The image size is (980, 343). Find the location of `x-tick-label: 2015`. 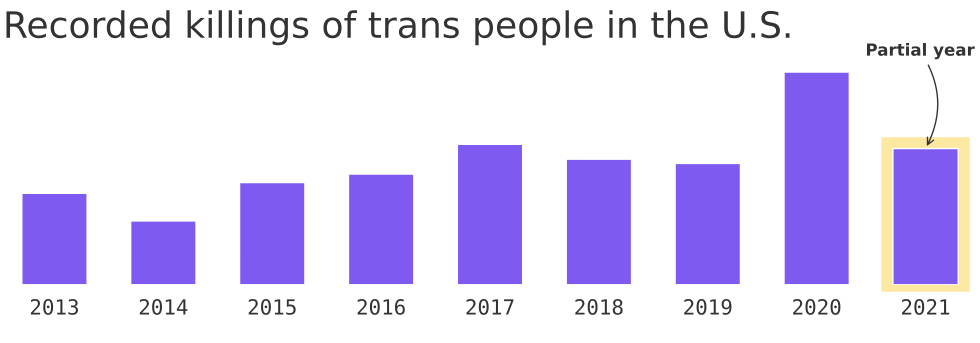

x-tick-label: 2015 is located at coordinates (272, 307).